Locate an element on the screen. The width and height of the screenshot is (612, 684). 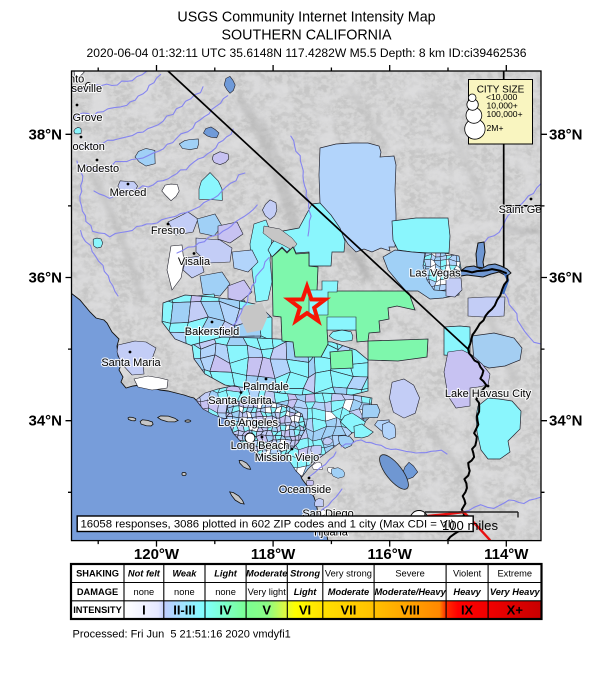
svg-text: 114°W is located at coordinates (506, 554).